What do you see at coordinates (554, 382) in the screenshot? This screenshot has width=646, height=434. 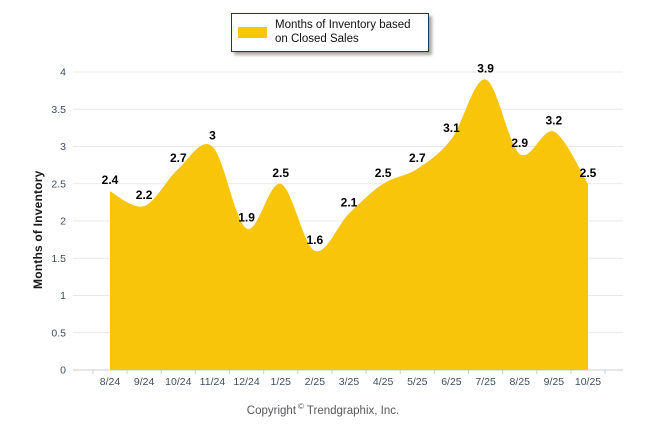 I see `x-tick-label: 9/25` at bounding box center [554, 382].